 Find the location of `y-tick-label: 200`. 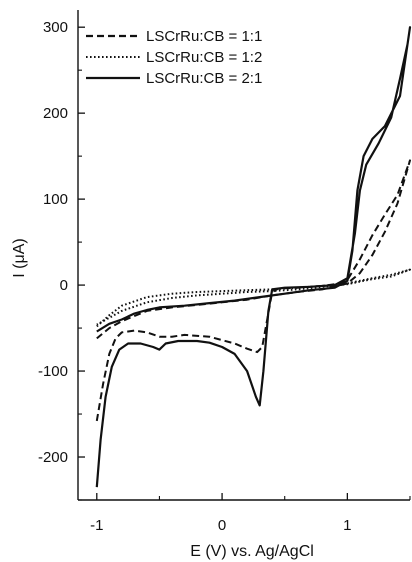

y-tick-label: 200 is located at coordinates (55, 113).